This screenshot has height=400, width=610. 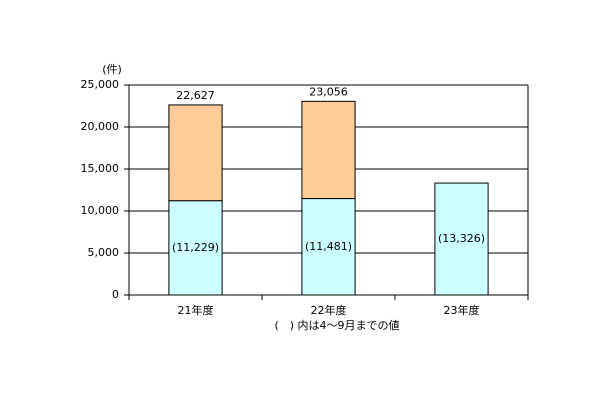 What do you see at coordinates (104, 252) in the screenshot?
I see `y-tick-label: 5,000` at bounding box center [104, 252].